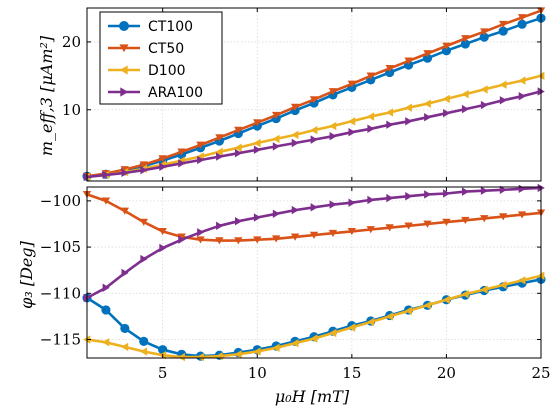 The image size is (550, 412). Describe the element at coordinates (60, 247) in the screenshot. I see `bottom-ytick-label: −105` at that location.